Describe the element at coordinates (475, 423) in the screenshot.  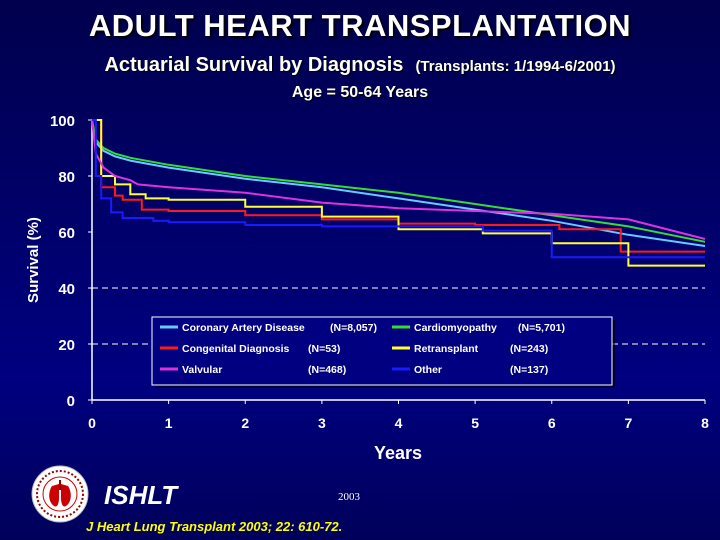
I see `x-tick-label-5: 5` at that location.